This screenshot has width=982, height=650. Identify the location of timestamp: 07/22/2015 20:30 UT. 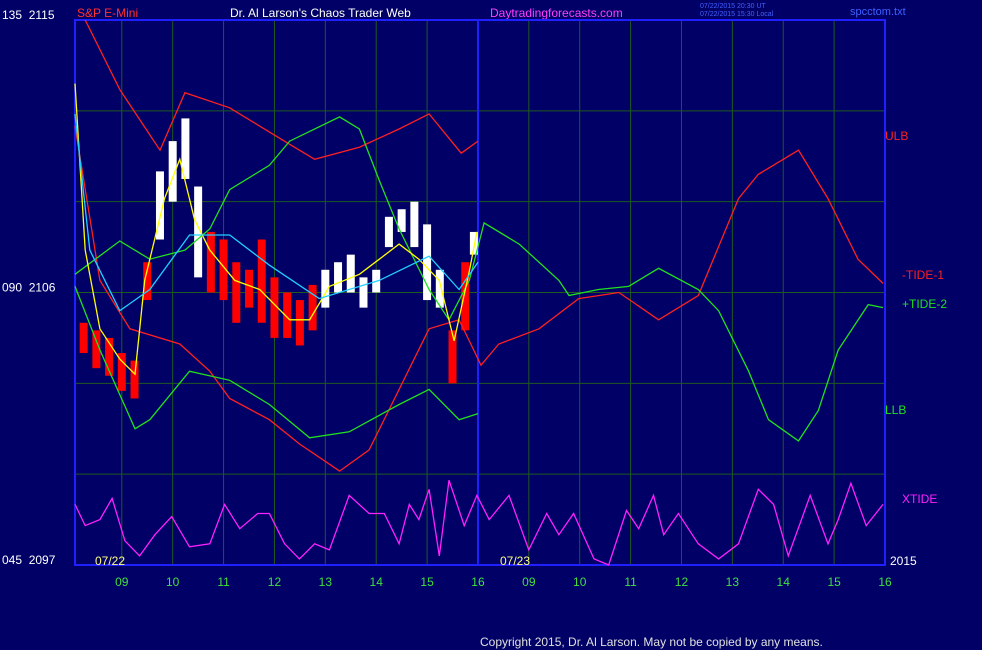
(733, 6).